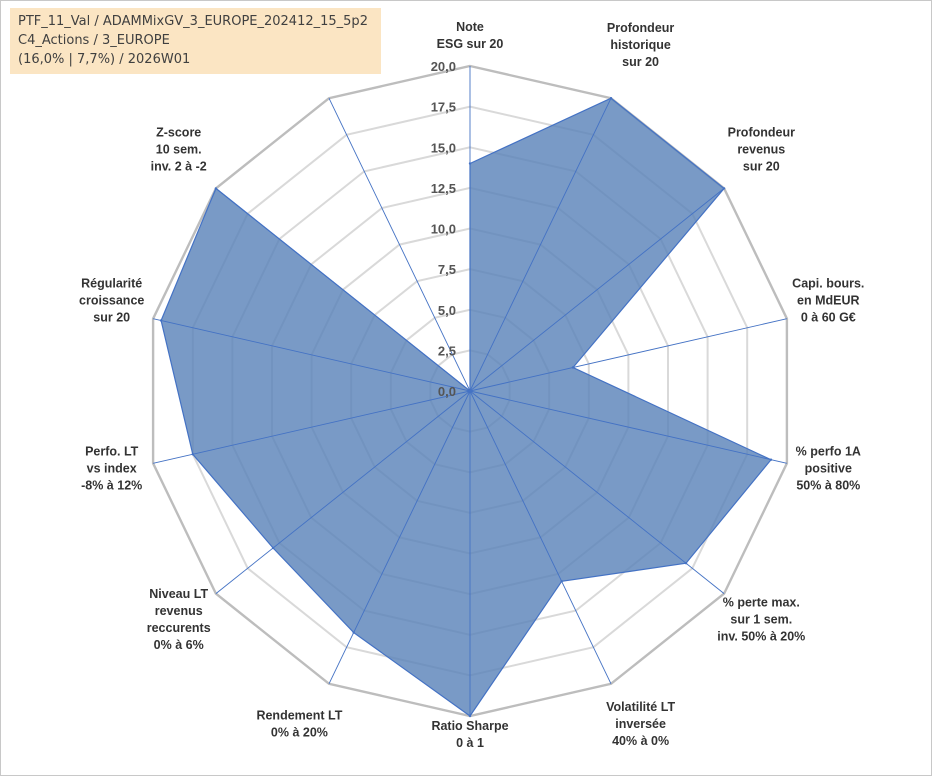 The height and width of the screenshot is (776, 932). I want to click on axis-label-line: inv. 2 à -2, so click(179, 166).